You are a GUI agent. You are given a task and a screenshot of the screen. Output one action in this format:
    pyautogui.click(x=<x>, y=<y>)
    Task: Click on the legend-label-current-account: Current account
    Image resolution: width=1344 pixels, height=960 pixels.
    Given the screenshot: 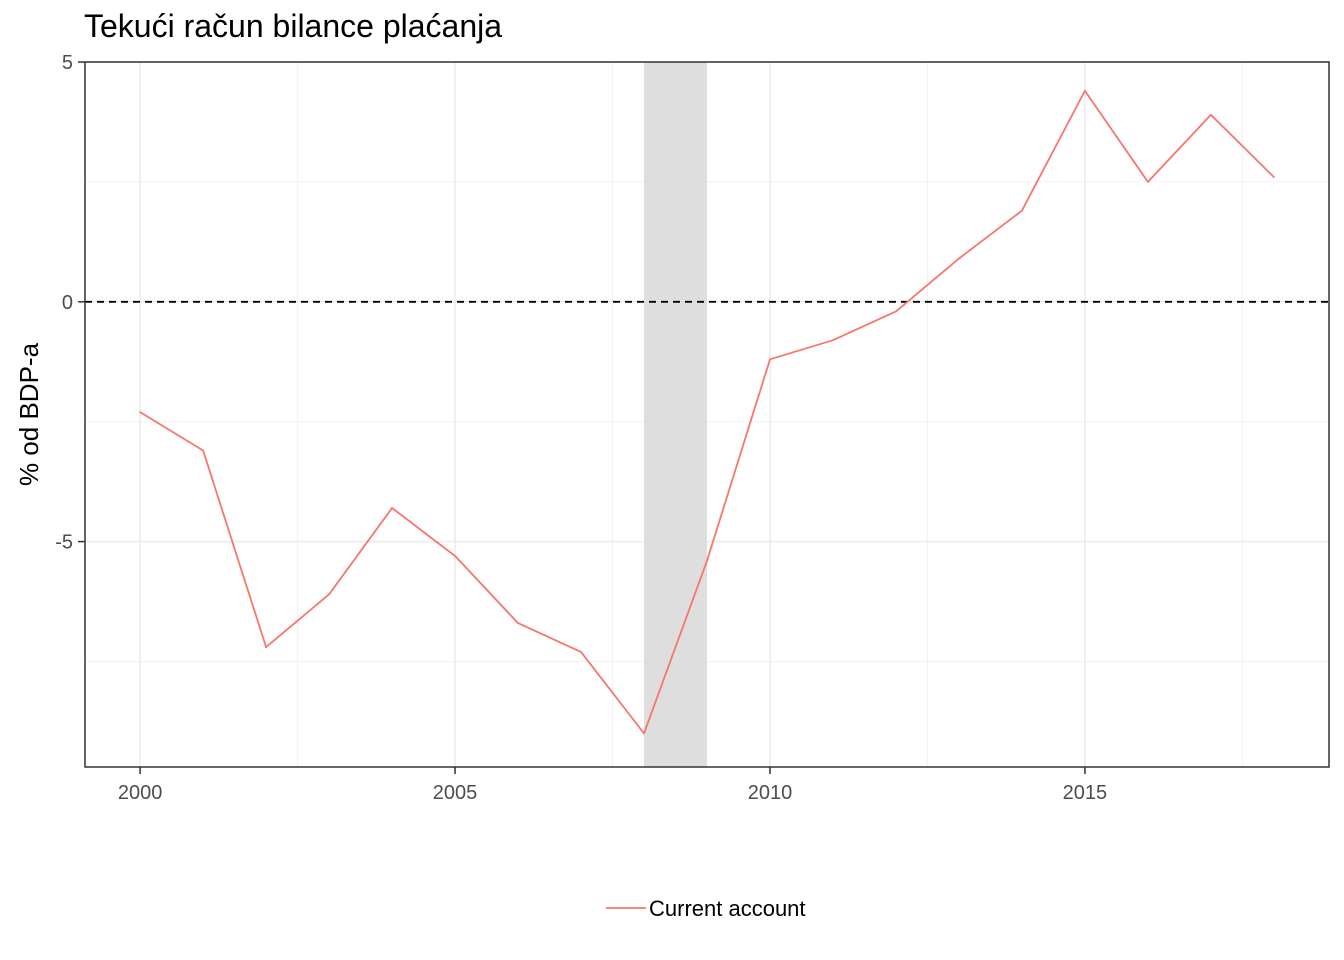 What is the action you would take?
    pyautogui.click(x=727, y=908)
    